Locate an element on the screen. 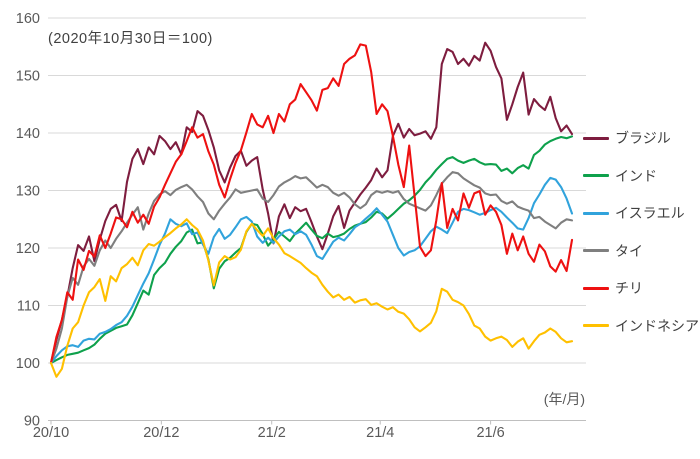  x-axis-tick-label: 21/6 is located at coordinates (490, 433).